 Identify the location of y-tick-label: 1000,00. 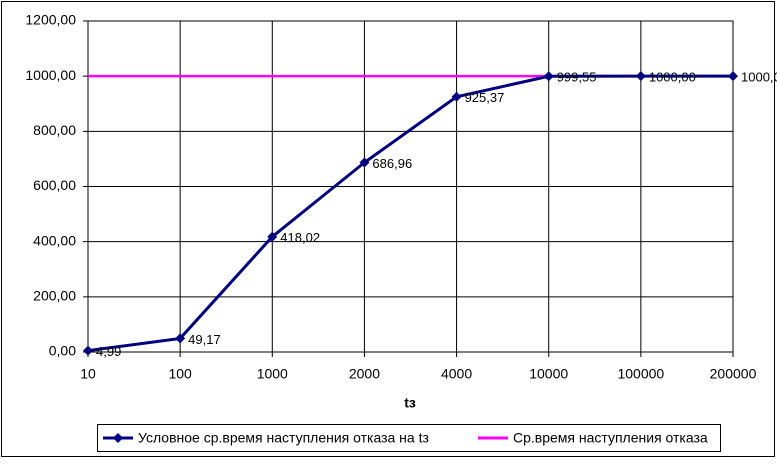
(50, 75).